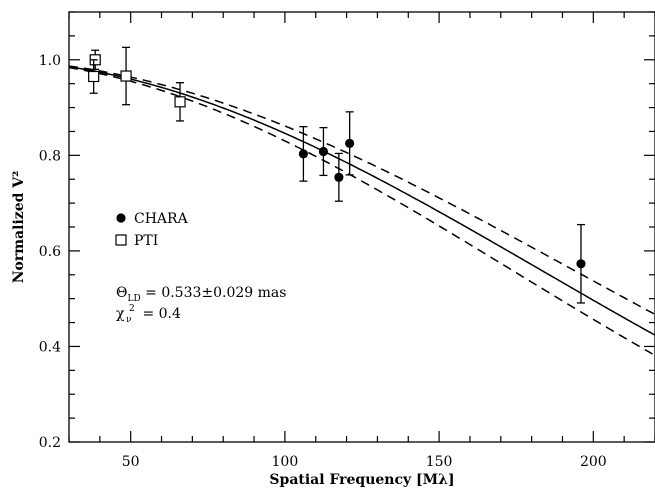 The width and height of the screenshot is (655, 489). I want to click on legend-marker-chara, so click(121, 218).